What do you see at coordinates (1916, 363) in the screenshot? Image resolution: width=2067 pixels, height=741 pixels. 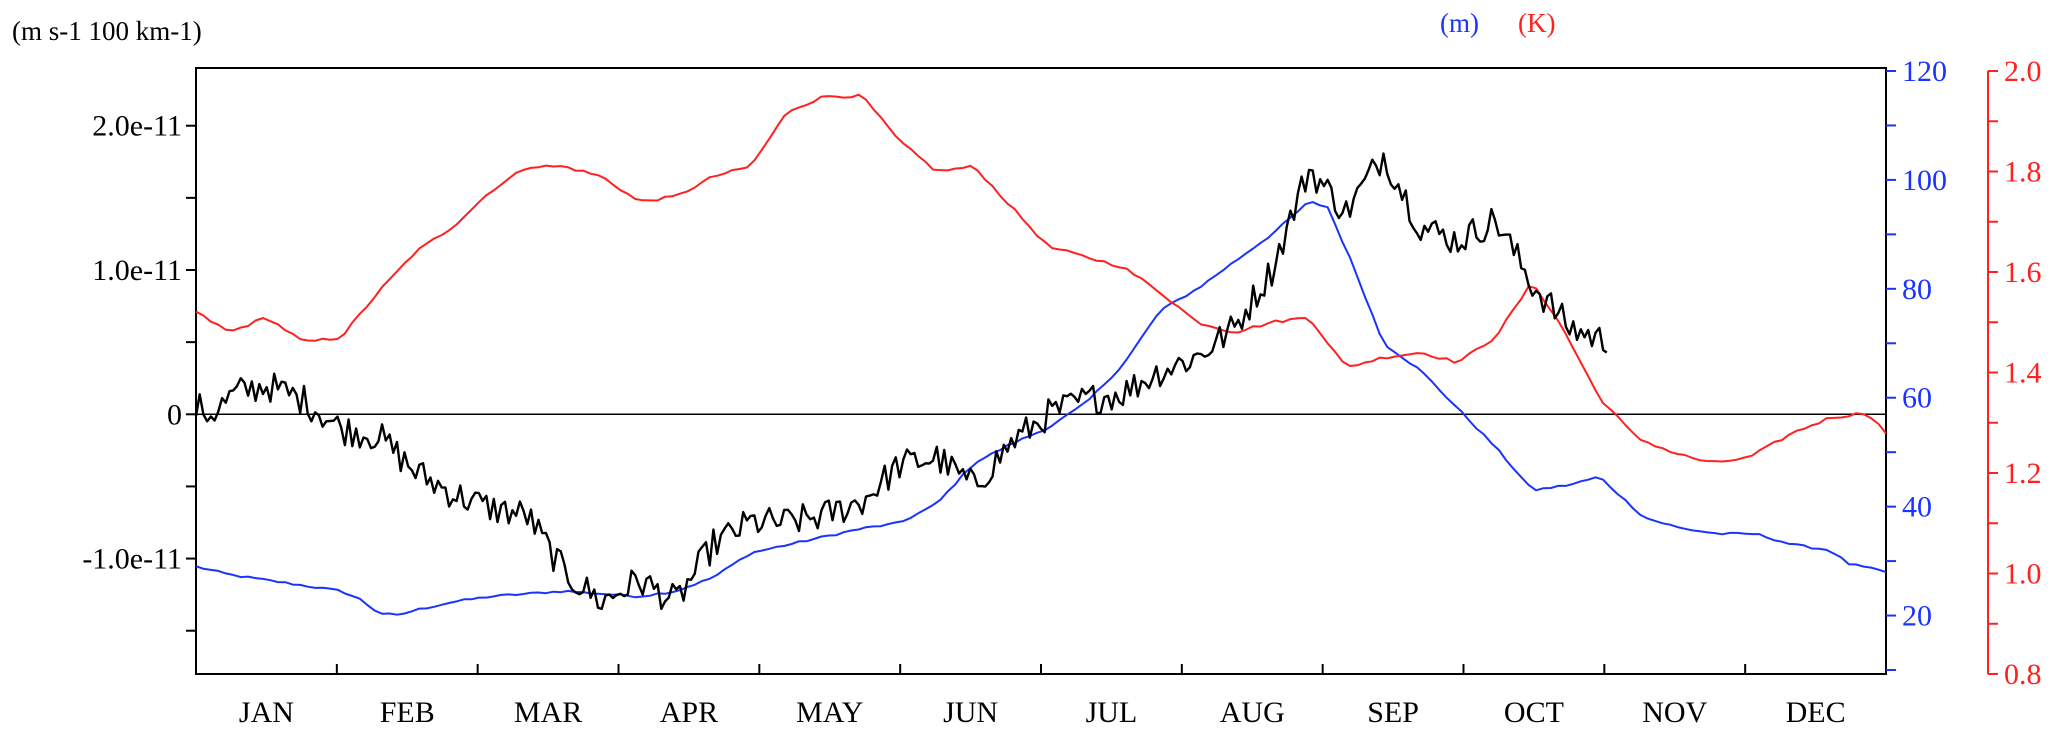 I see `middle-axis: 20 40 60 80 100 120` at bounding box center [1916, 363].